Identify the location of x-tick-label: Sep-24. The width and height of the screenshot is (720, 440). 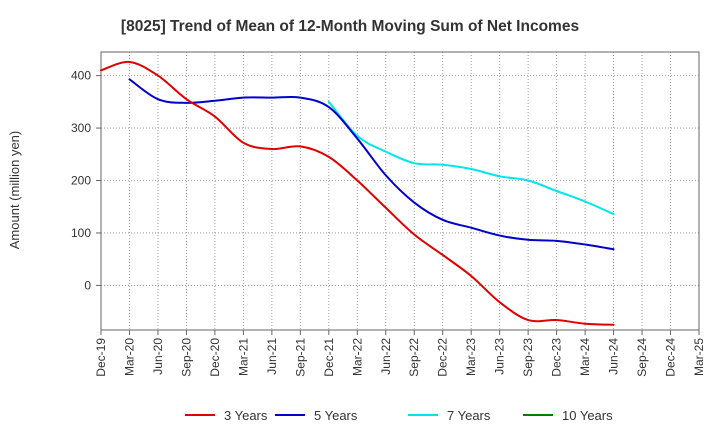
(642, 357).